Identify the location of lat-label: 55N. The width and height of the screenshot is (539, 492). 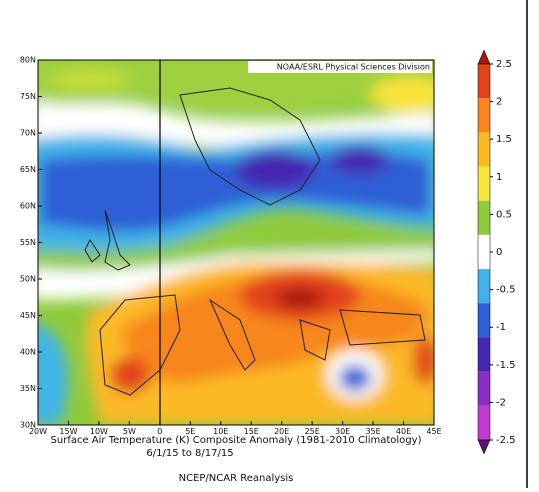
(28, 242).